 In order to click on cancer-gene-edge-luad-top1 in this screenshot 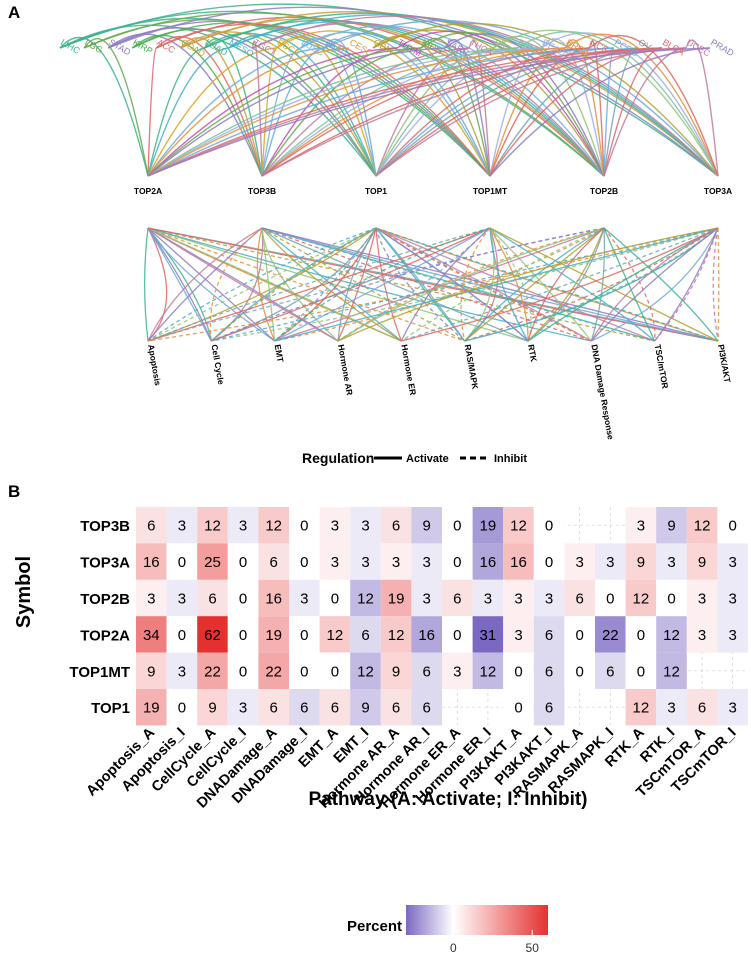, I will do `click(290, 104)`.